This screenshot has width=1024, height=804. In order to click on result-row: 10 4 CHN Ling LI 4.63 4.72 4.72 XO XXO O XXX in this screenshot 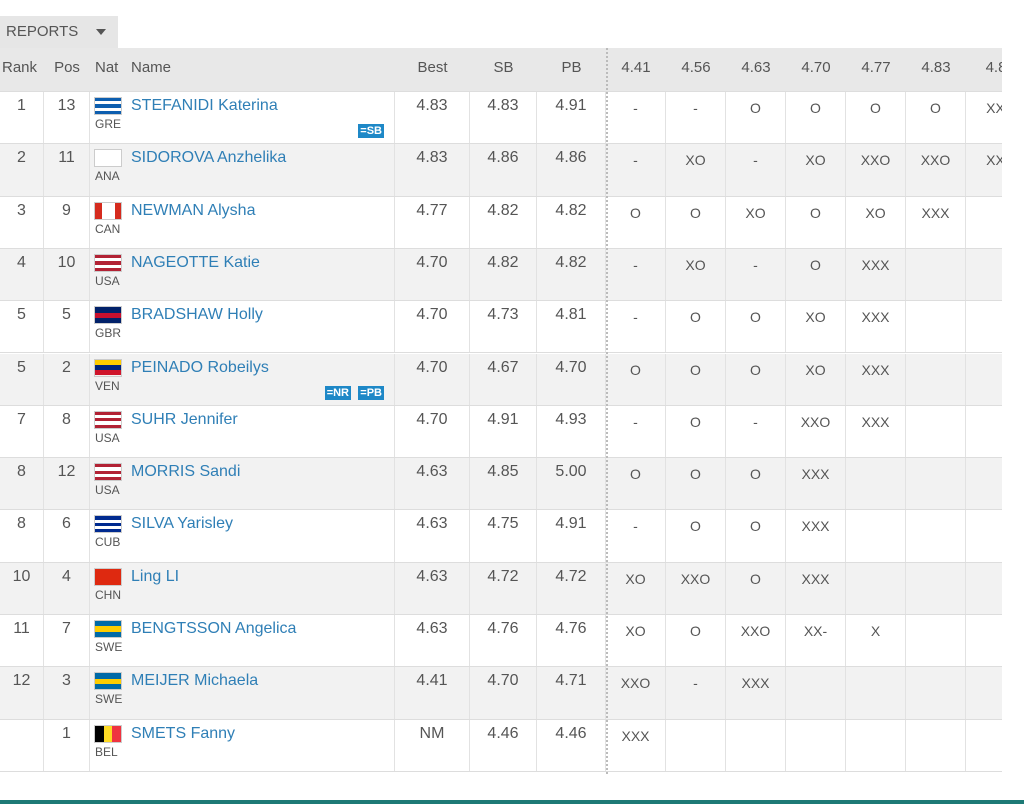, I will do `click(501, 588)`.